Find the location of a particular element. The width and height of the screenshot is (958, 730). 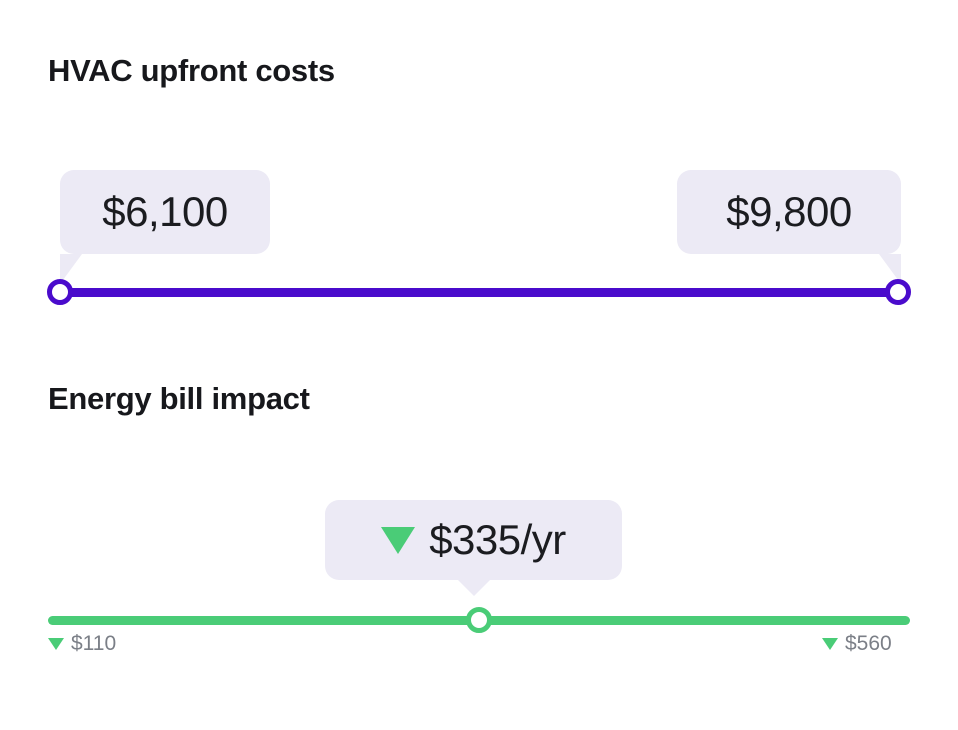

energy-min-endpoint-label: $110 is located at coordinates (82, 643).